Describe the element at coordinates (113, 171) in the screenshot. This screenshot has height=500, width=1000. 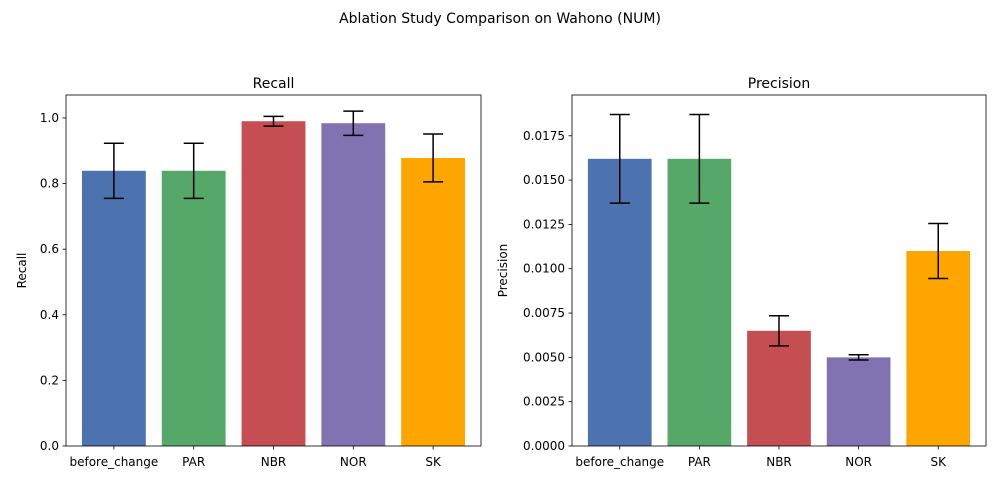
I see `recall-errorbar-before-change` at that location.